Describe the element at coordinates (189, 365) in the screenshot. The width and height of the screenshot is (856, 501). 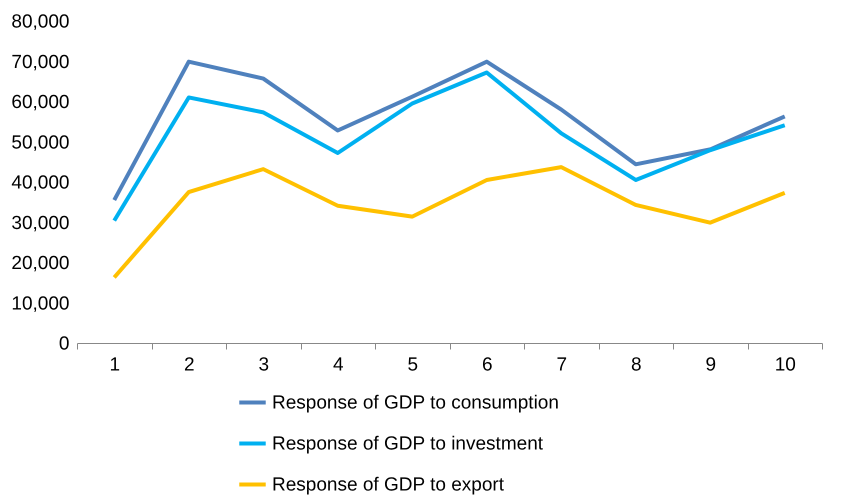
I see `x-tick-label: 2` at that location.